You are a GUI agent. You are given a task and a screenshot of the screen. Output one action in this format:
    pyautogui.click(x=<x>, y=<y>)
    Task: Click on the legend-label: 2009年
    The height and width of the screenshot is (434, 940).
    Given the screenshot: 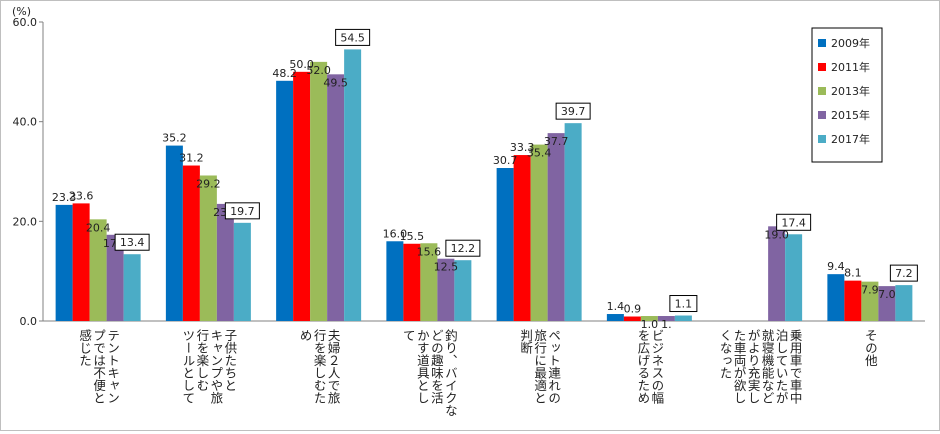 What is the action you would take?
    pyautogui.click(x=850, y=43)
    